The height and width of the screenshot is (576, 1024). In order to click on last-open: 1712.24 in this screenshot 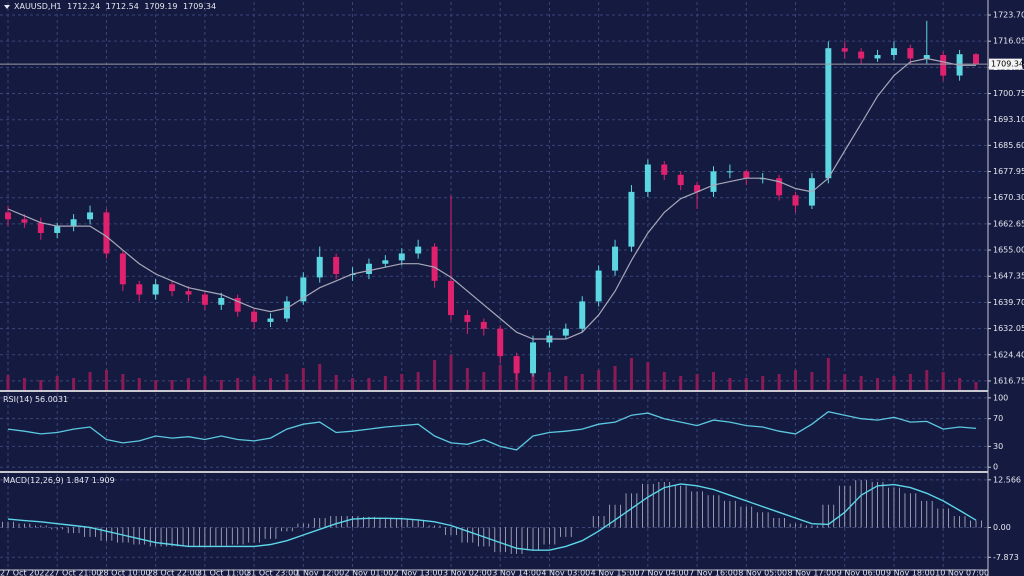, I will do `click(84, 6)`.